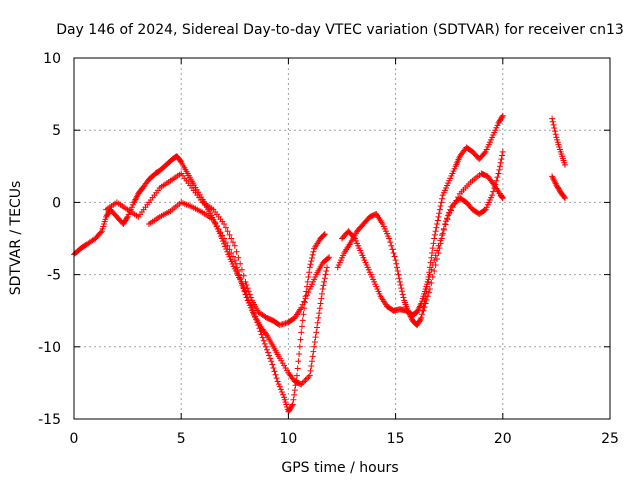 The width and height of the screenshot is (640, 480). Describe the element at coordinates (610, 439) in the screenshot. I see `x-tick-label: 25` at that location.